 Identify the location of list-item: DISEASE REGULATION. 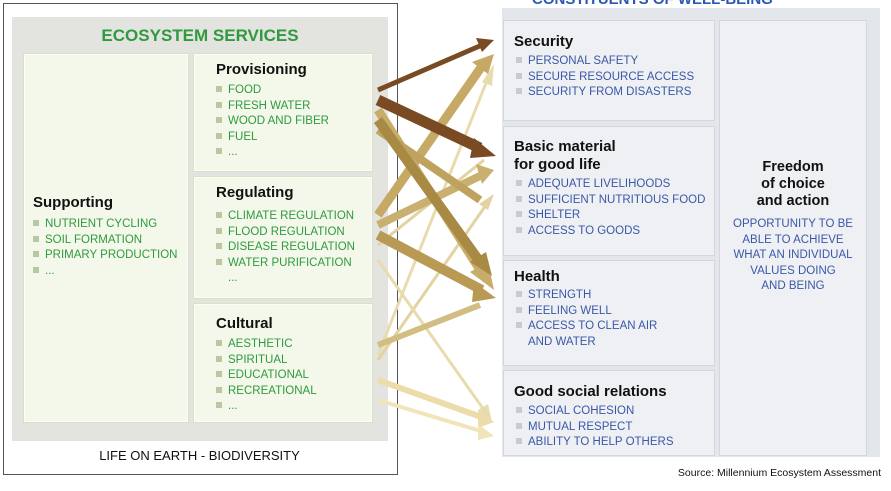
(285, 248).